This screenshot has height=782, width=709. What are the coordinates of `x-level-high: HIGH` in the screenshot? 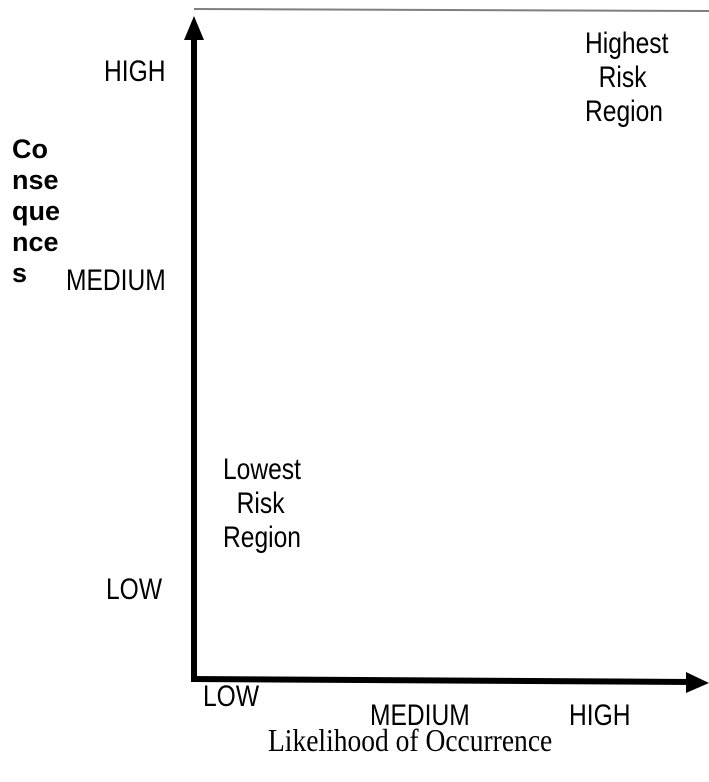 It's located at (600, 715).